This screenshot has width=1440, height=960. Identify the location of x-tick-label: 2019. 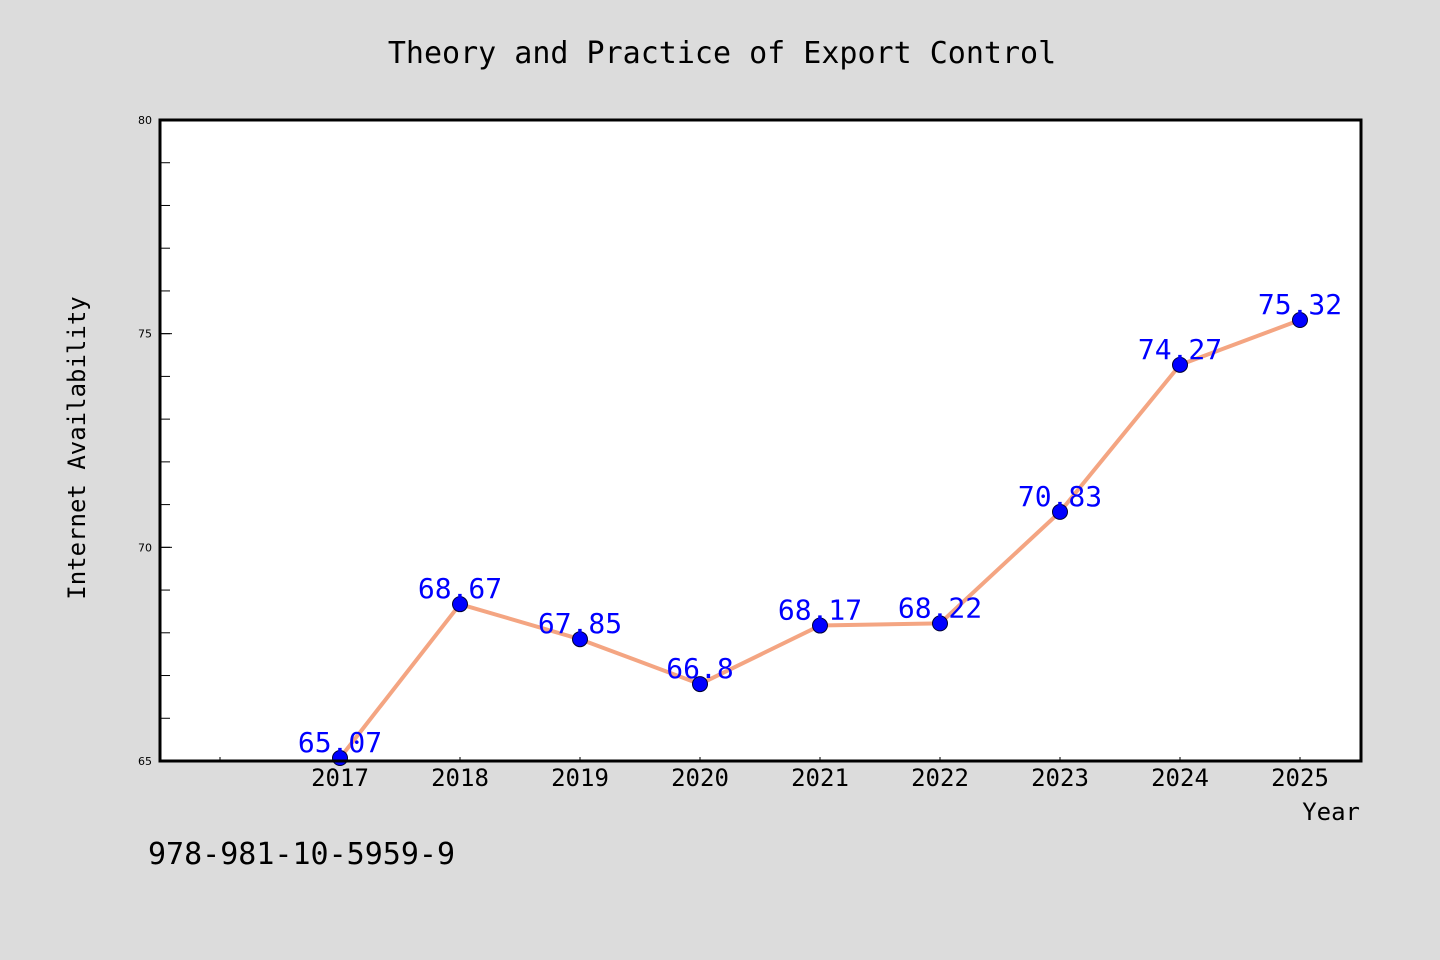
(580, 778).